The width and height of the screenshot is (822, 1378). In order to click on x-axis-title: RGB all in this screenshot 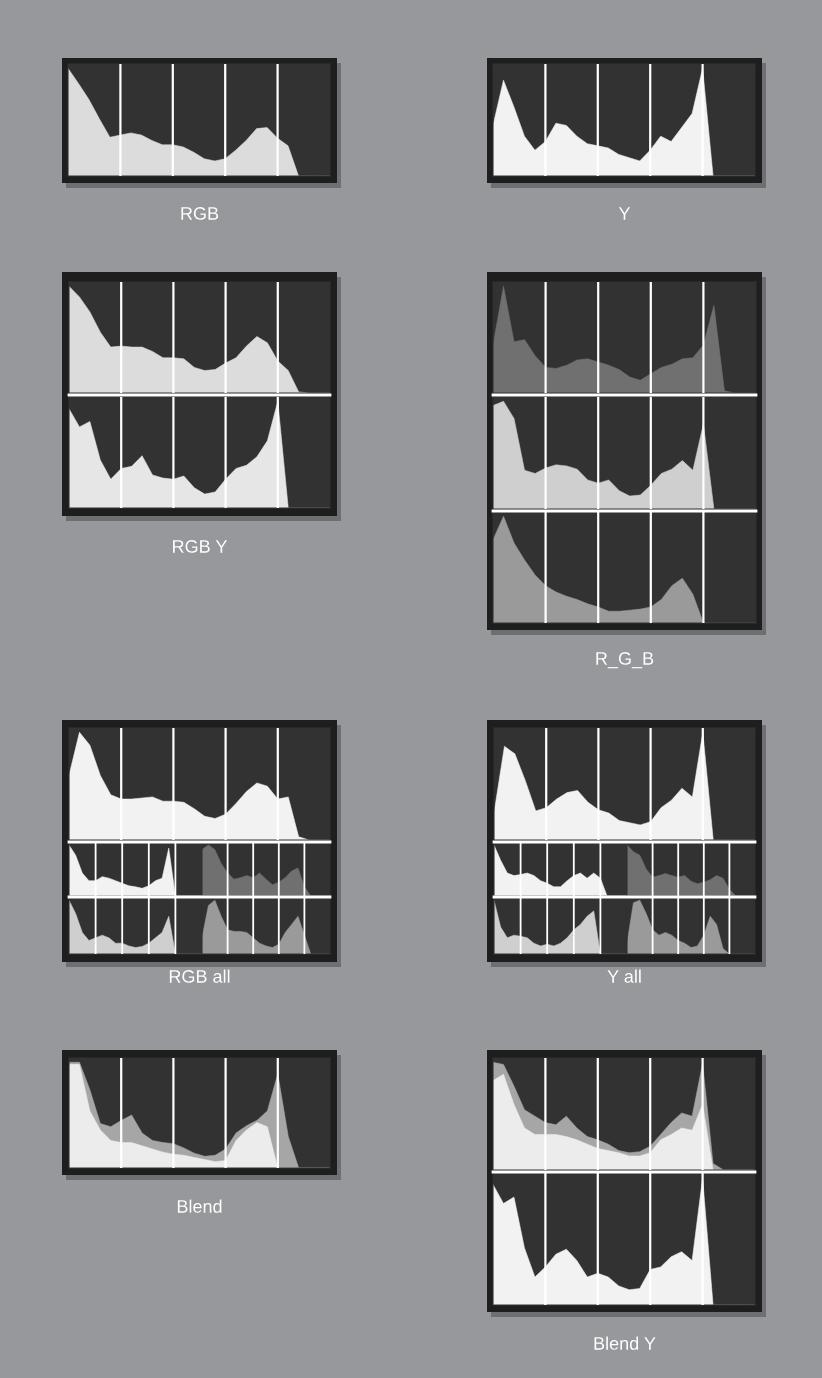, I will do `click(199, 976)`.